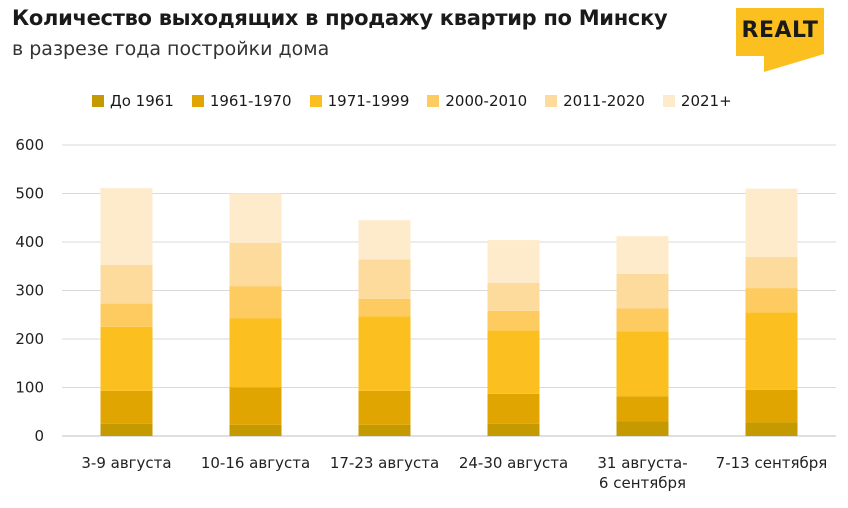 This screenshot has width=848, height=508. Describe the element at coordinates (29, 339) in the screenshot. I see `y-tick-label: 200` at that location.